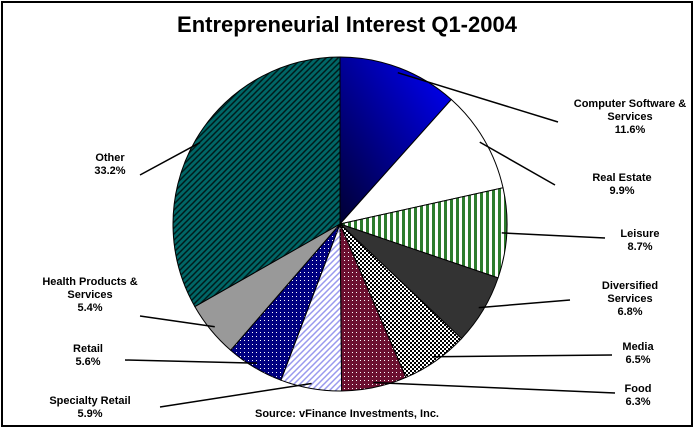 The height and width of the screenshot is (428, 694). I want to click on value-label: 5.6%, so click(88, 362).